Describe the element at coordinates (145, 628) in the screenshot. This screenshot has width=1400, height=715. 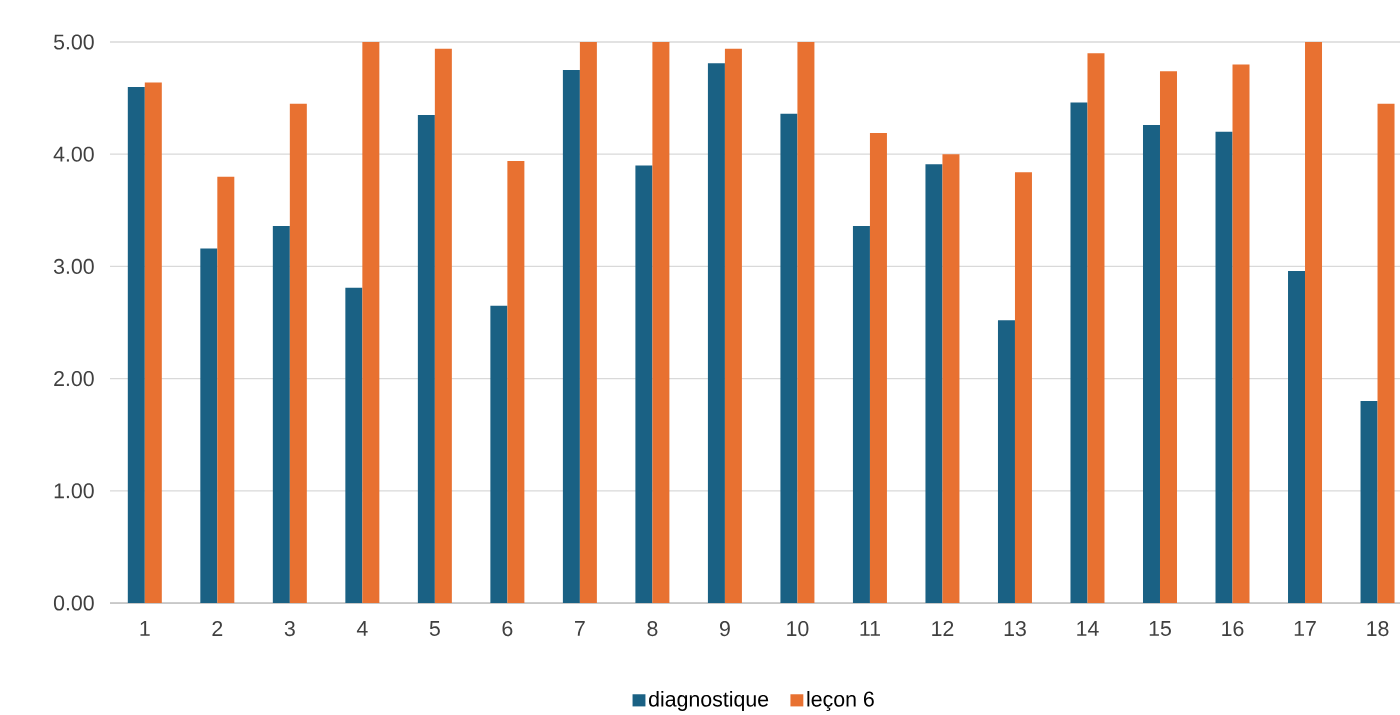
I see `x-tick-label: 1` at that location.